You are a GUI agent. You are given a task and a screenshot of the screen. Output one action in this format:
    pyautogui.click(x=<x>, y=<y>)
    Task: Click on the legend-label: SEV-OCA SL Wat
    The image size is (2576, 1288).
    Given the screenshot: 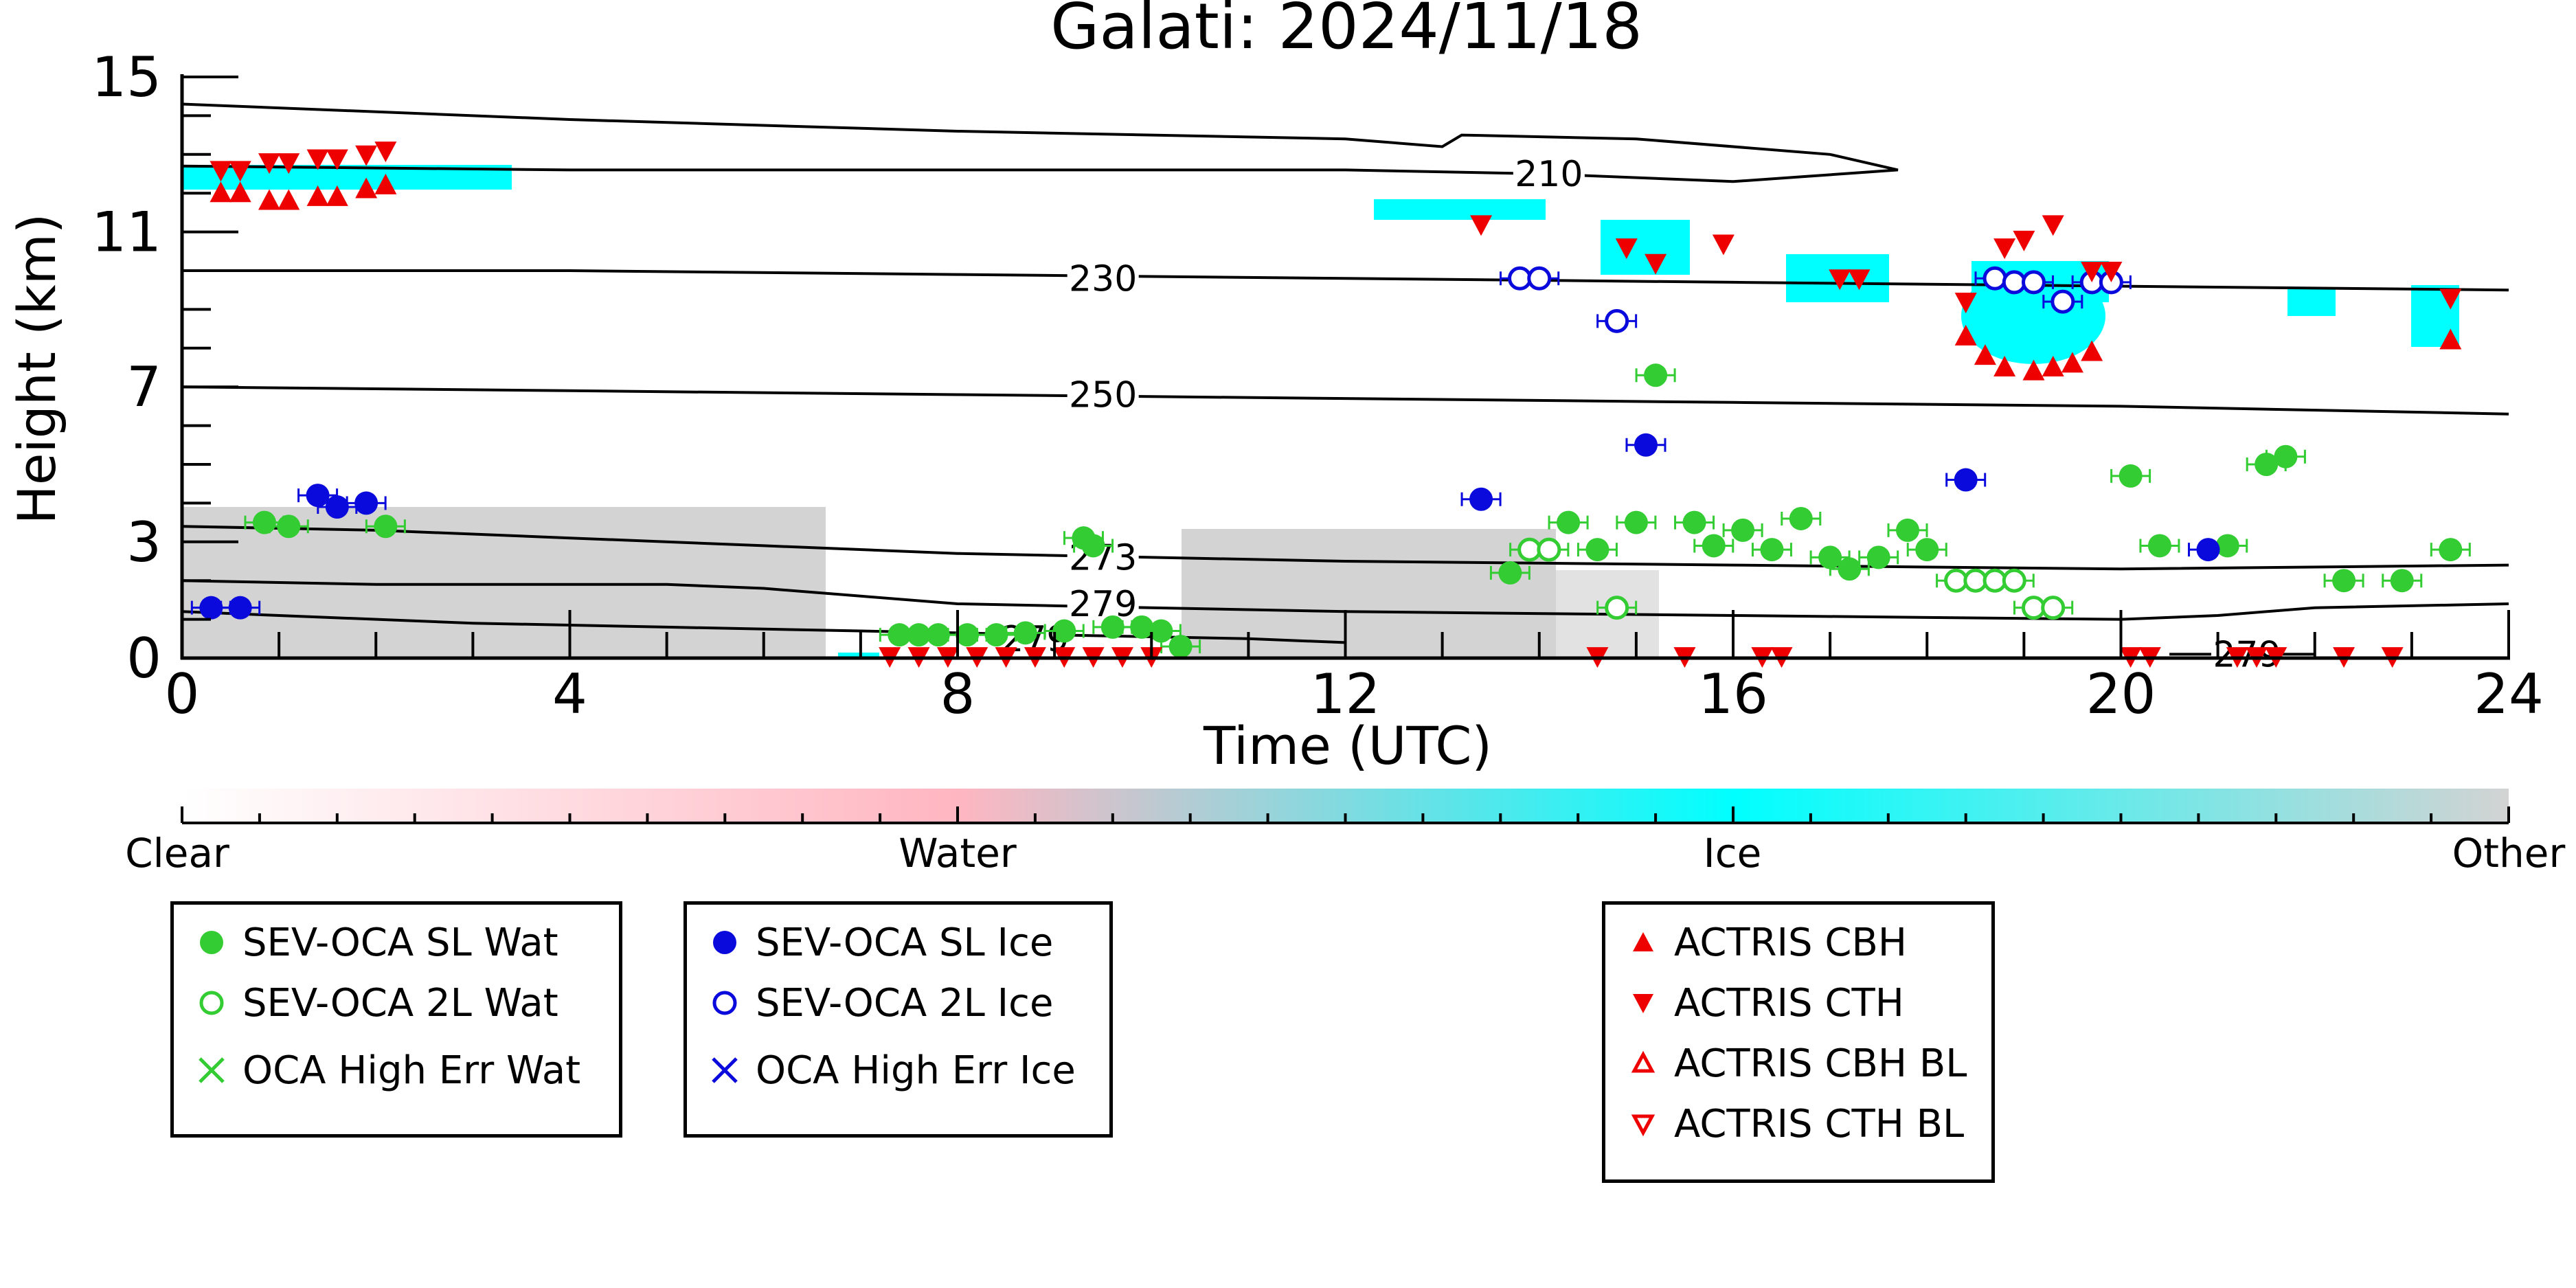 What is the action you would take?
    pyautogui.click(x=400, y=942)
    